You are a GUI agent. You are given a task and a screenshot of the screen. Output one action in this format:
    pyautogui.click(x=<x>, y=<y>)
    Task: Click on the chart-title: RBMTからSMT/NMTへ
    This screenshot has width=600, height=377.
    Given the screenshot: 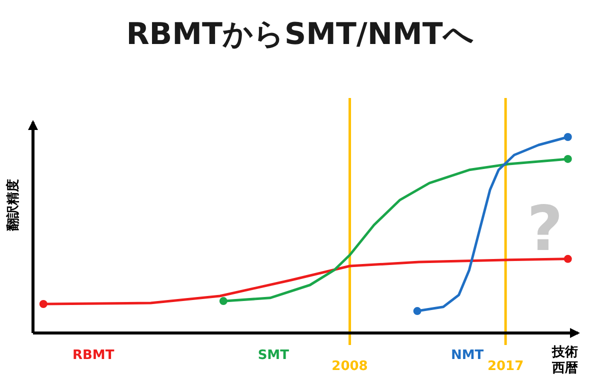 What is the action you would take?
    pyautogui.click(x=300, y=34)
    